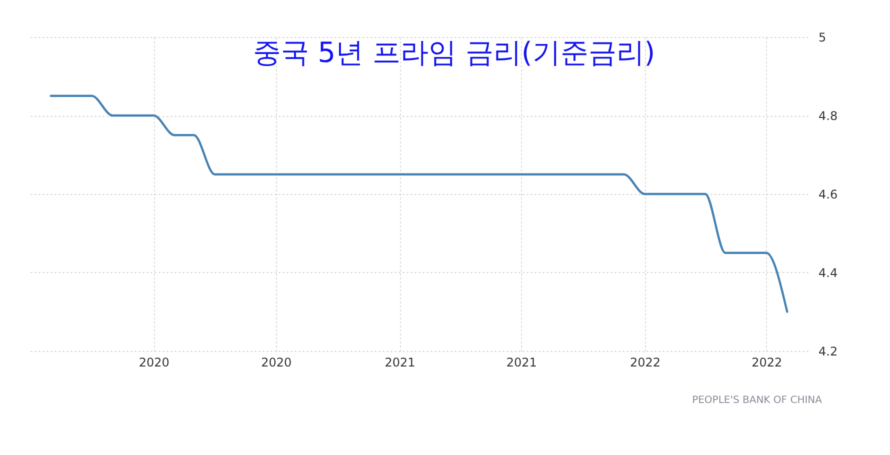 The image size is (890, 455). What do you see at coordinates (757, 400) in the screenshot?
I see `text: PEOPLE'S BANK OF CHINA` at bounding box center [757, 400].